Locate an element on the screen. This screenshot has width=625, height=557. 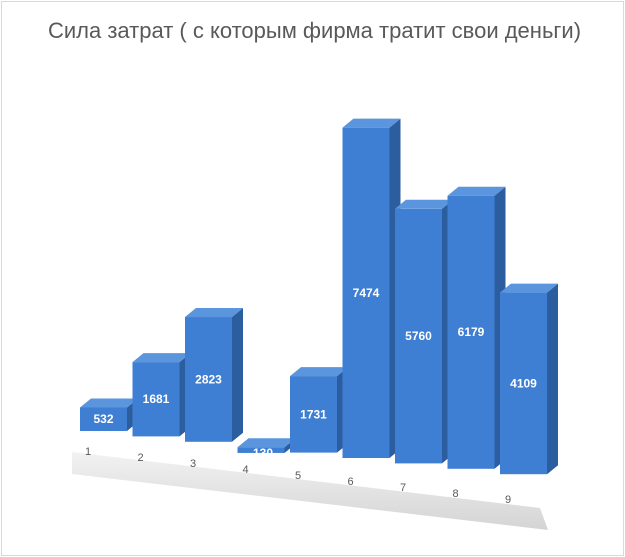
data-label-3: 2823 is located at coordinates (208, 379).